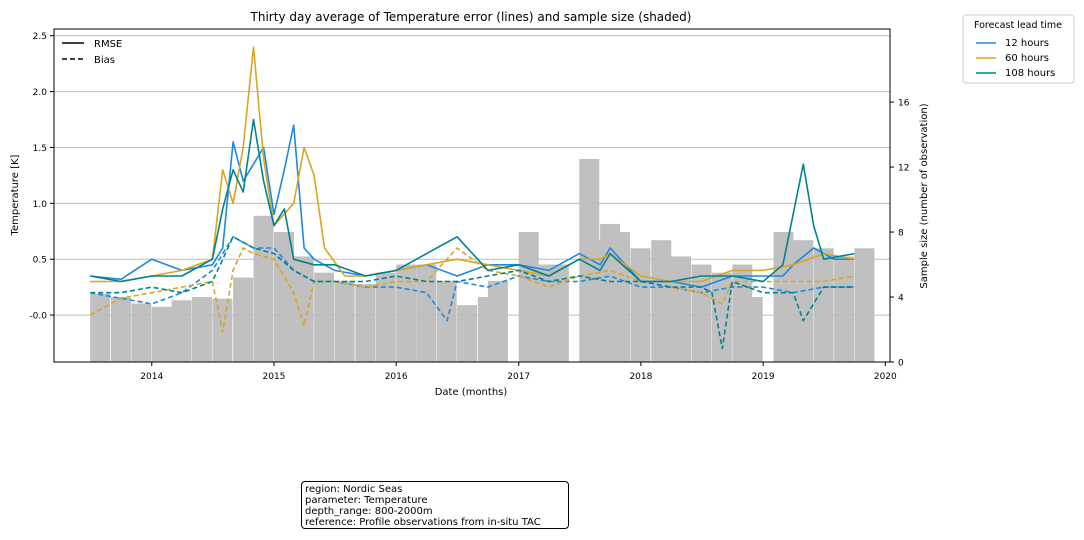 The height and width of the screenshot is (540, 1084). Describe the element at coordinates (885, 377) in the screenshot. I see `x-tick-label: 2020` at that location.